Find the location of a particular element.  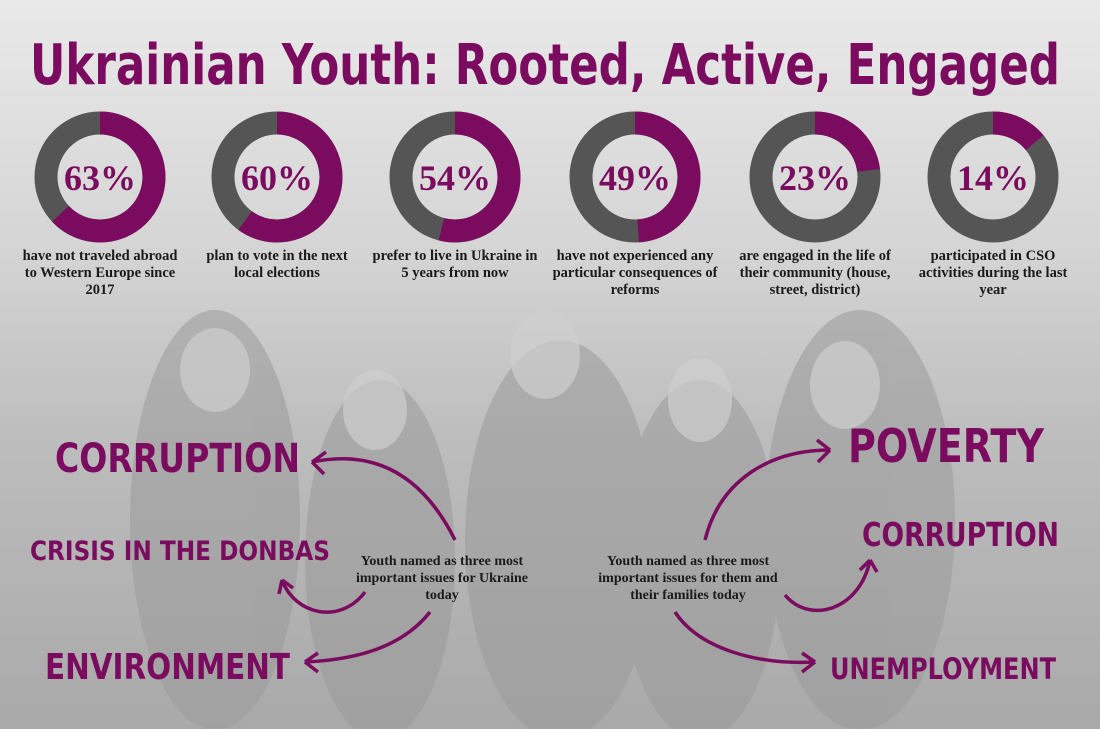

donut-label: 60% is located at coordinates (277, 178).